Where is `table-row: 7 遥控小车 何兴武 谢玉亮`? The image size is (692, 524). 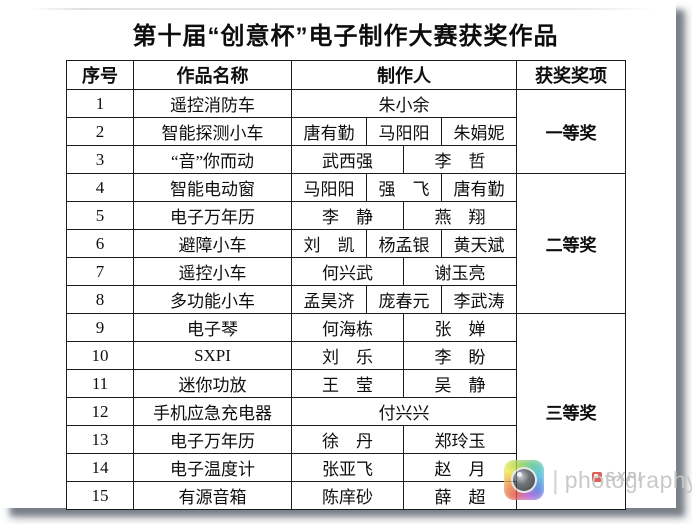 table-row: 7 遥控小车 何兴武 谢玉亮 is located at coordinates (346, 271).